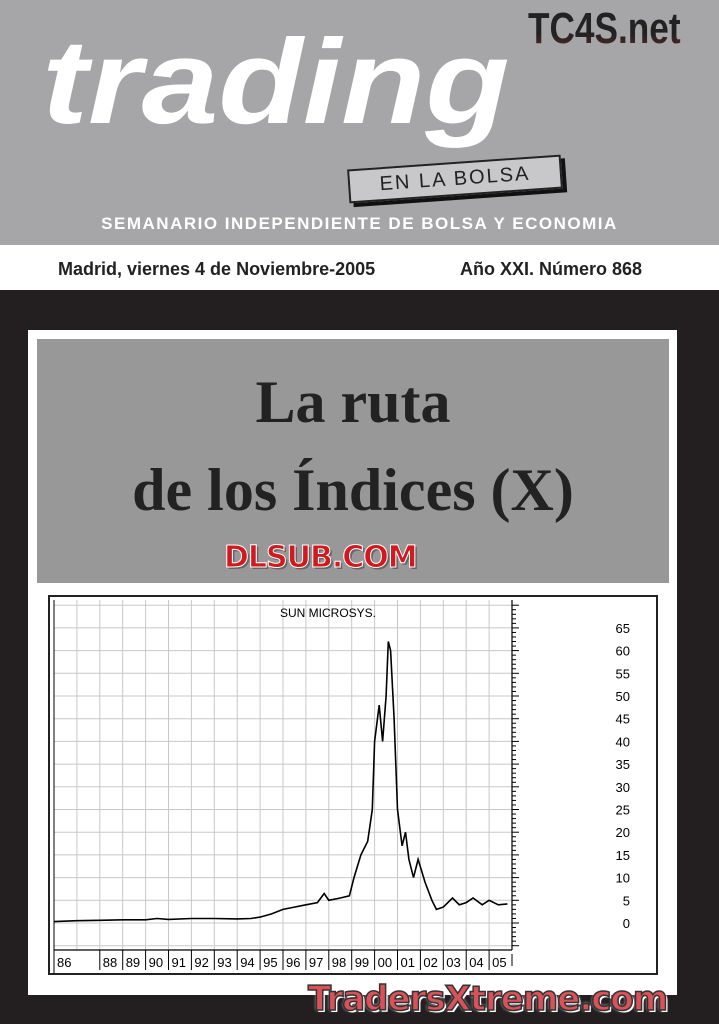 Image resolution: width=719 pixels, height=1024 pixels. What do you see at coordinates (316, 962) in the screenshot?
I see `x-tick-label: 97` at bounding box center [316, 962].